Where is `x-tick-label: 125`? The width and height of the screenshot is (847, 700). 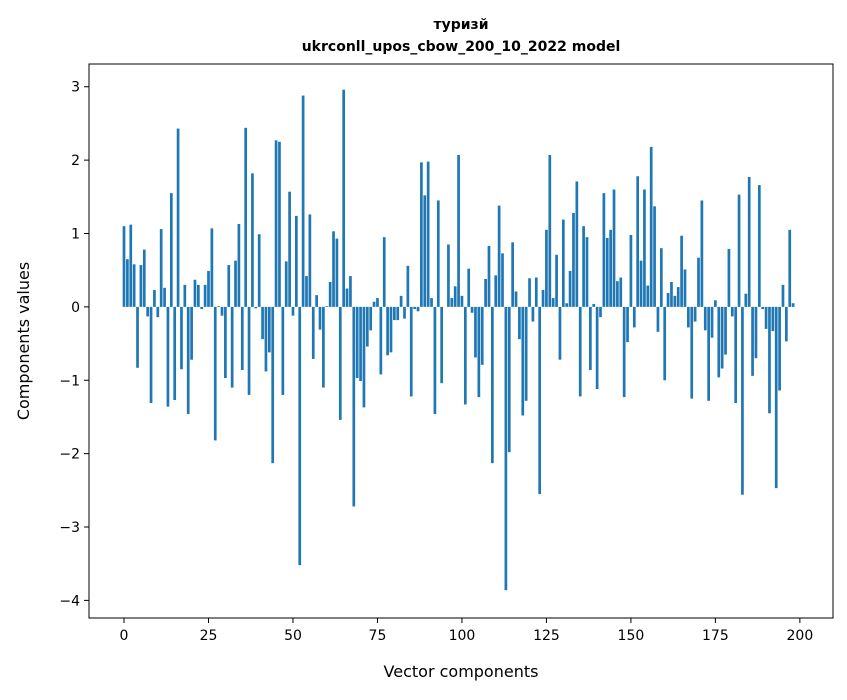 x-tick-label: 125 is located at coordinates (546, 636).